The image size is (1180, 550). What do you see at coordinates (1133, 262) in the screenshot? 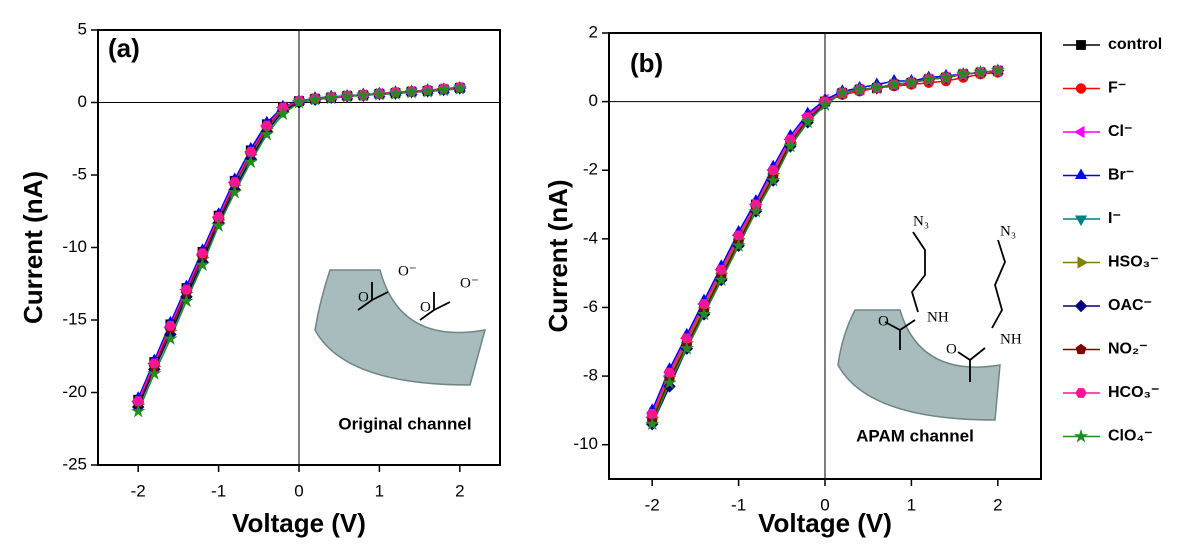
I see `legend-label: HSO₃⁻` at bounding box center [1133, 262].